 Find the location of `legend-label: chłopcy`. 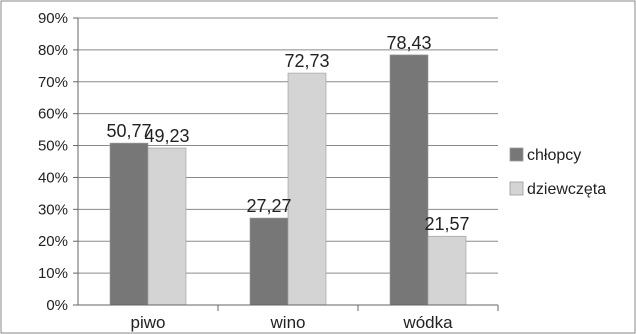

legend-label: chłopcy is located at coordinates (554, 155).